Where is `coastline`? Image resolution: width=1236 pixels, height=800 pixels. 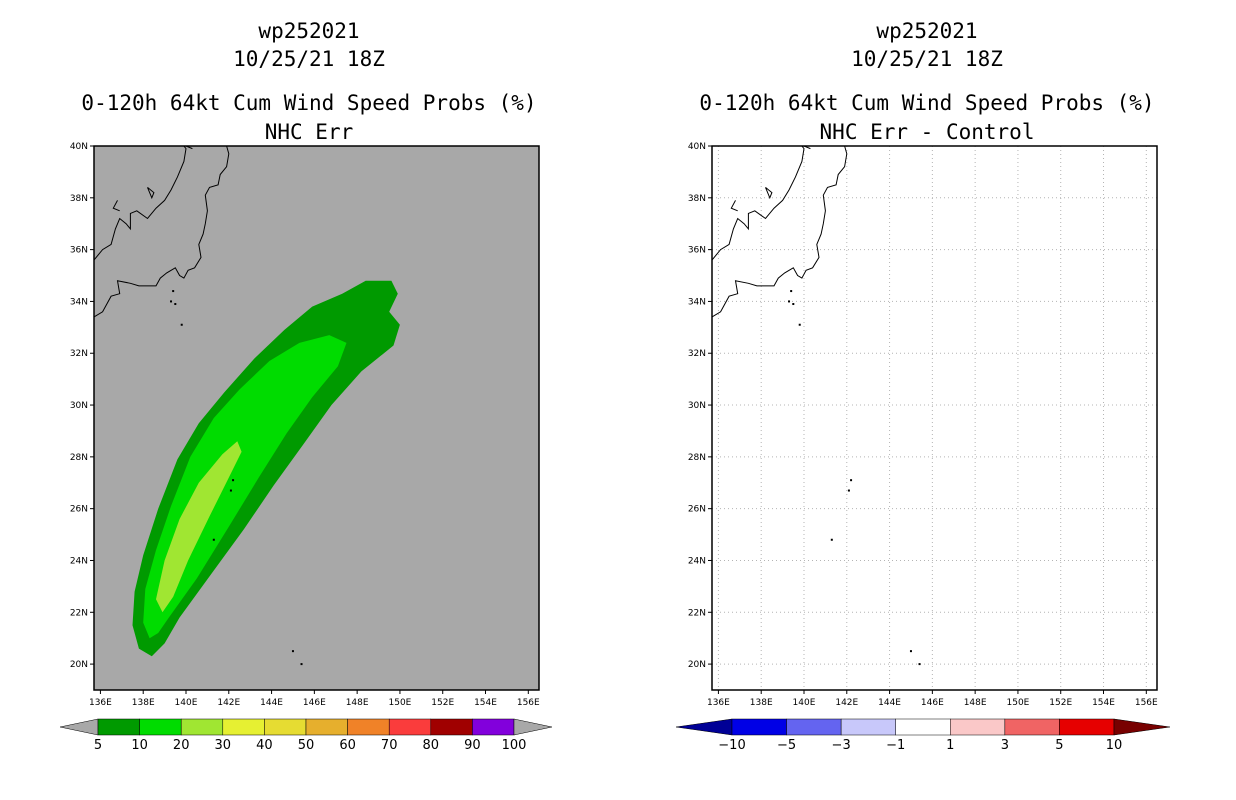
coastline is located at coordinates (816, 406).